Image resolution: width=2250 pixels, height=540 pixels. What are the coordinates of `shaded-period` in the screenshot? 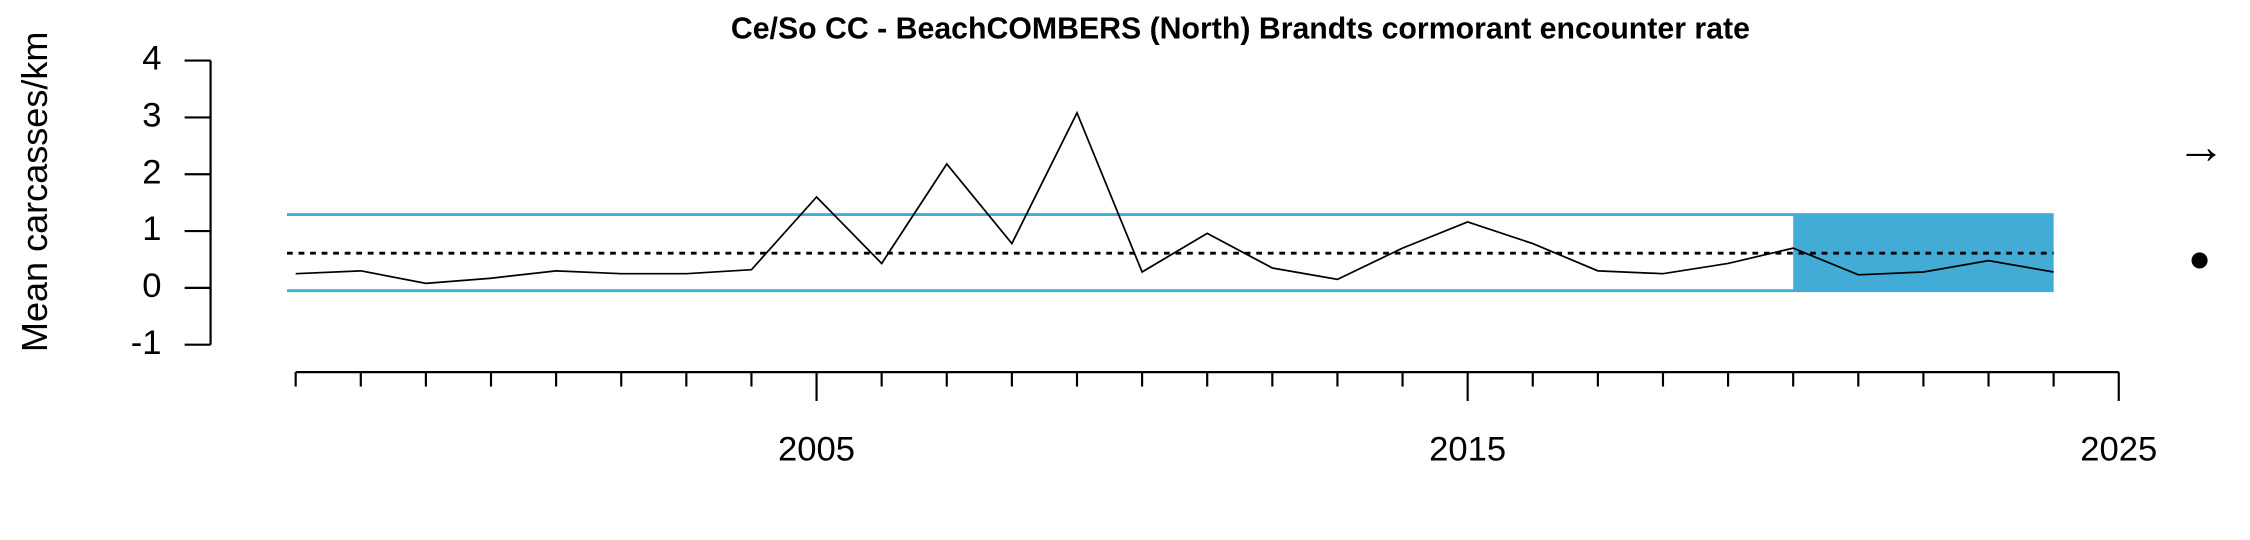 It's located at (1923, 252).